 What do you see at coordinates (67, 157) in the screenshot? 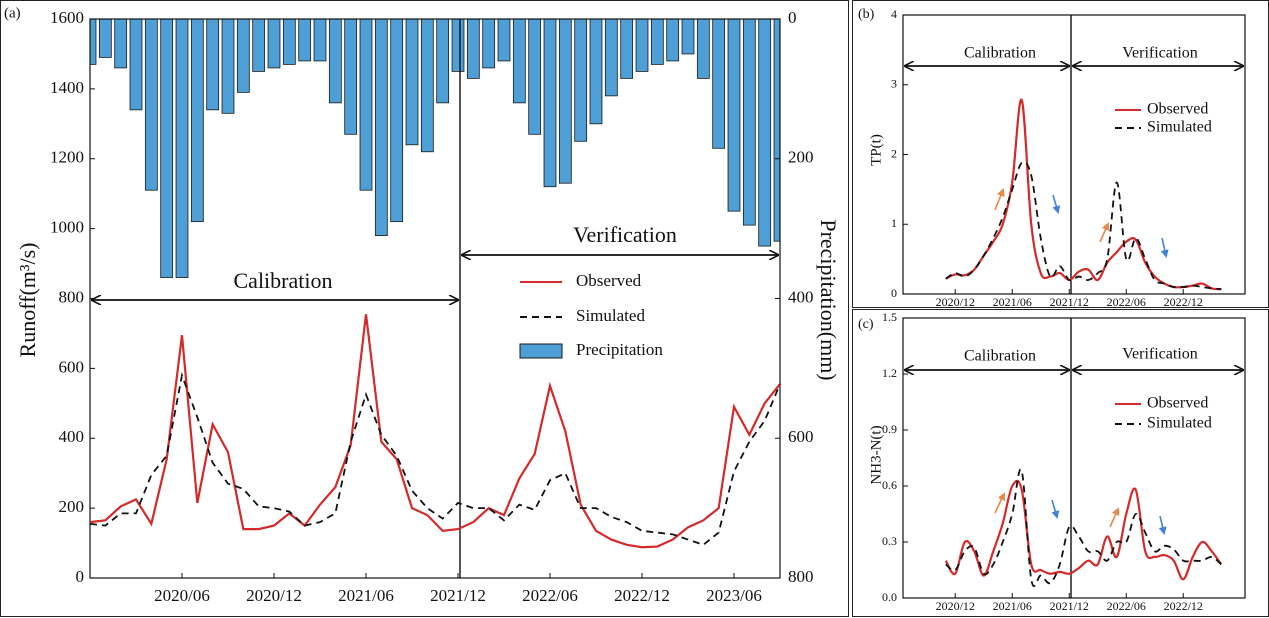
I see `y-tick-label: 1200` at bounding box center [67, 157].